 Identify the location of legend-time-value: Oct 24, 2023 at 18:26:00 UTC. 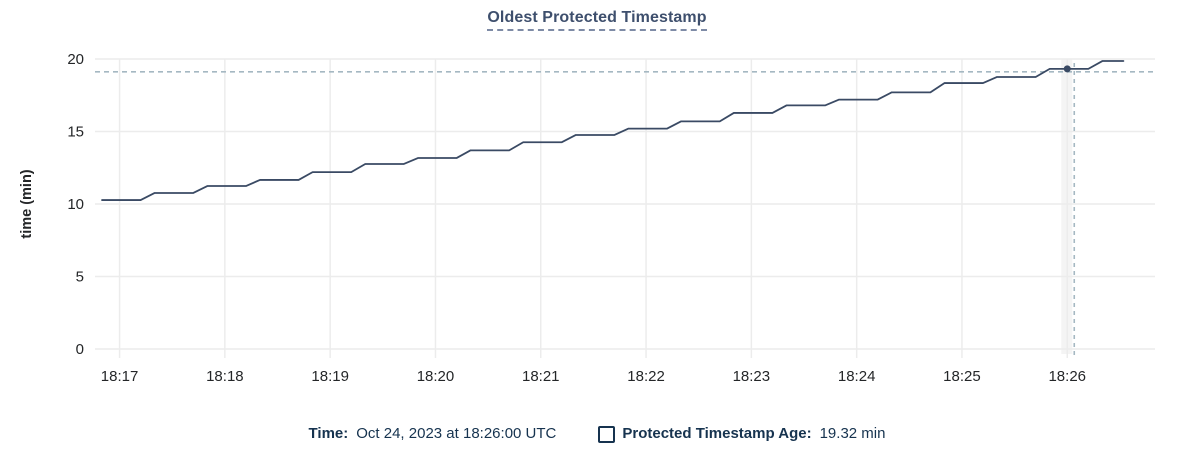
(456, 433).